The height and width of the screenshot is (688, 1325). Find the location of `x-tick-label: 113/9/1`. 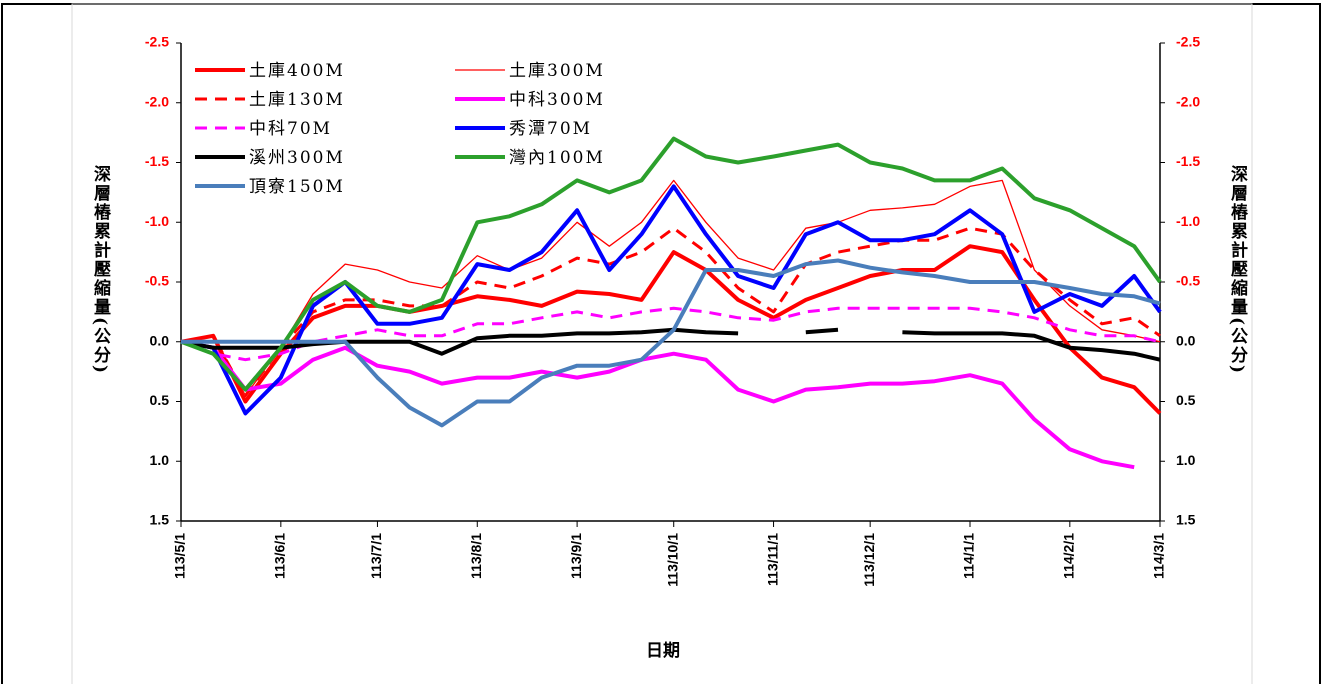

x-tick-label: 113/9/1 is located at coordinates (576, 556).